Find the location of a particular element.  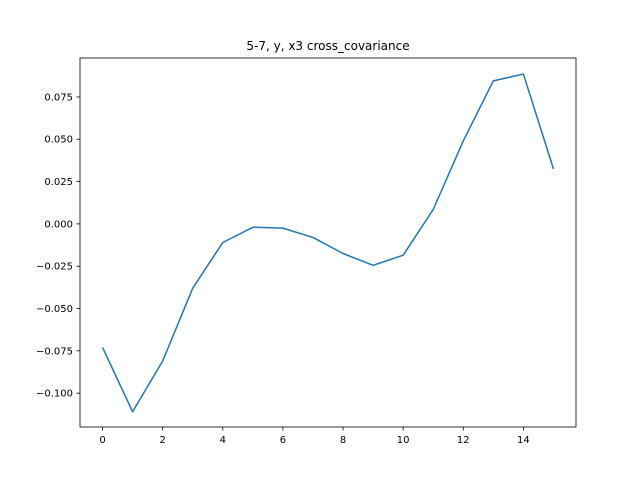

x-tick-label: 2 is located at coordinates (162, 440).